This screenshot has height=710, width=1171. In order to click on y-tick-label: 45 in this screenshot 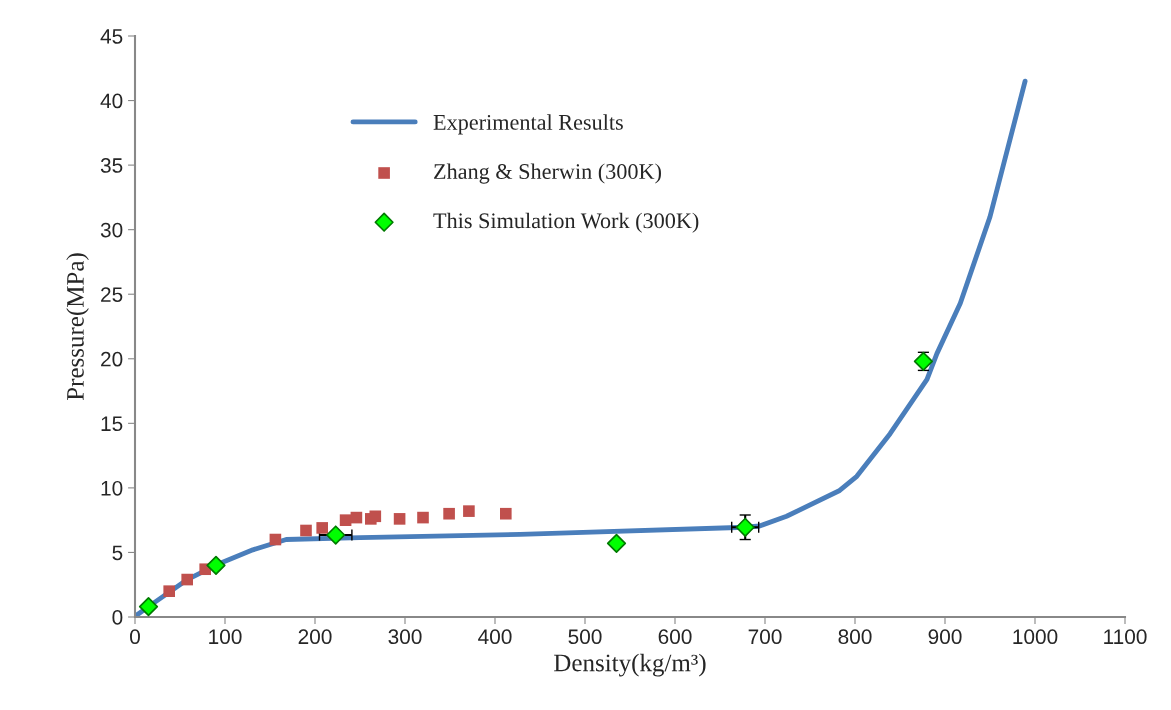, I will do `click(111, 36)`.